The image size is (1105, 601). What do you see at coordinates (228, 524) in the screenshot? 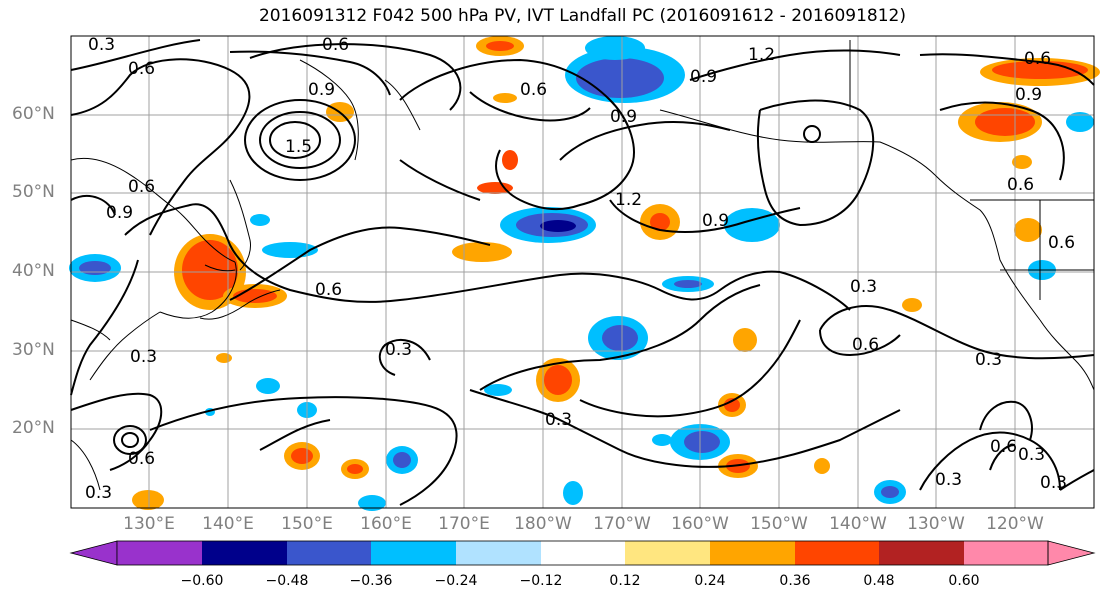
I see `lon-label: 140°E` at bounding box center [228, 524].